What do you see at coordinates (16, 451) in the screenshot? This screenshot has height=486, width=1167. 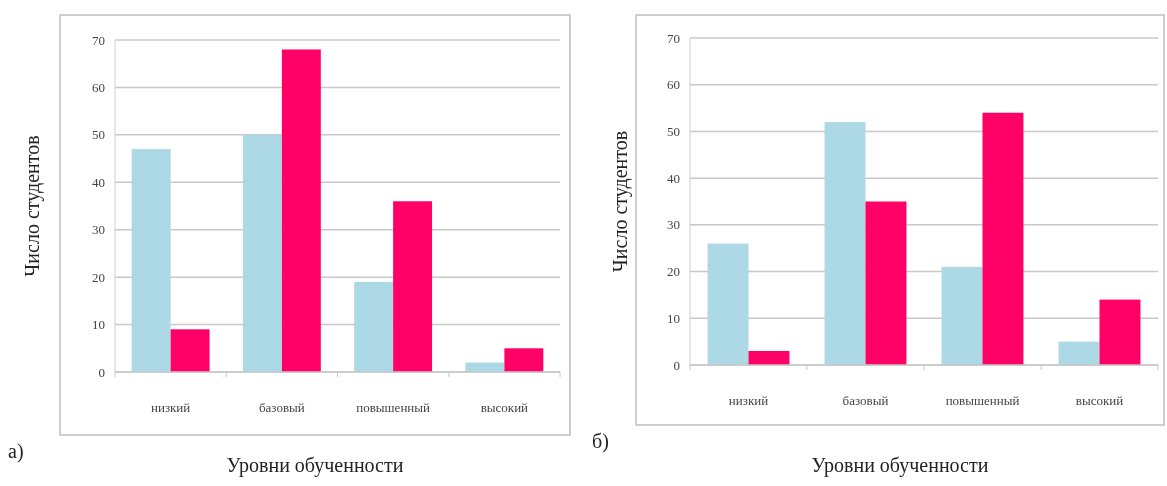 I see `text: а)` at bounding box center [16, 451].